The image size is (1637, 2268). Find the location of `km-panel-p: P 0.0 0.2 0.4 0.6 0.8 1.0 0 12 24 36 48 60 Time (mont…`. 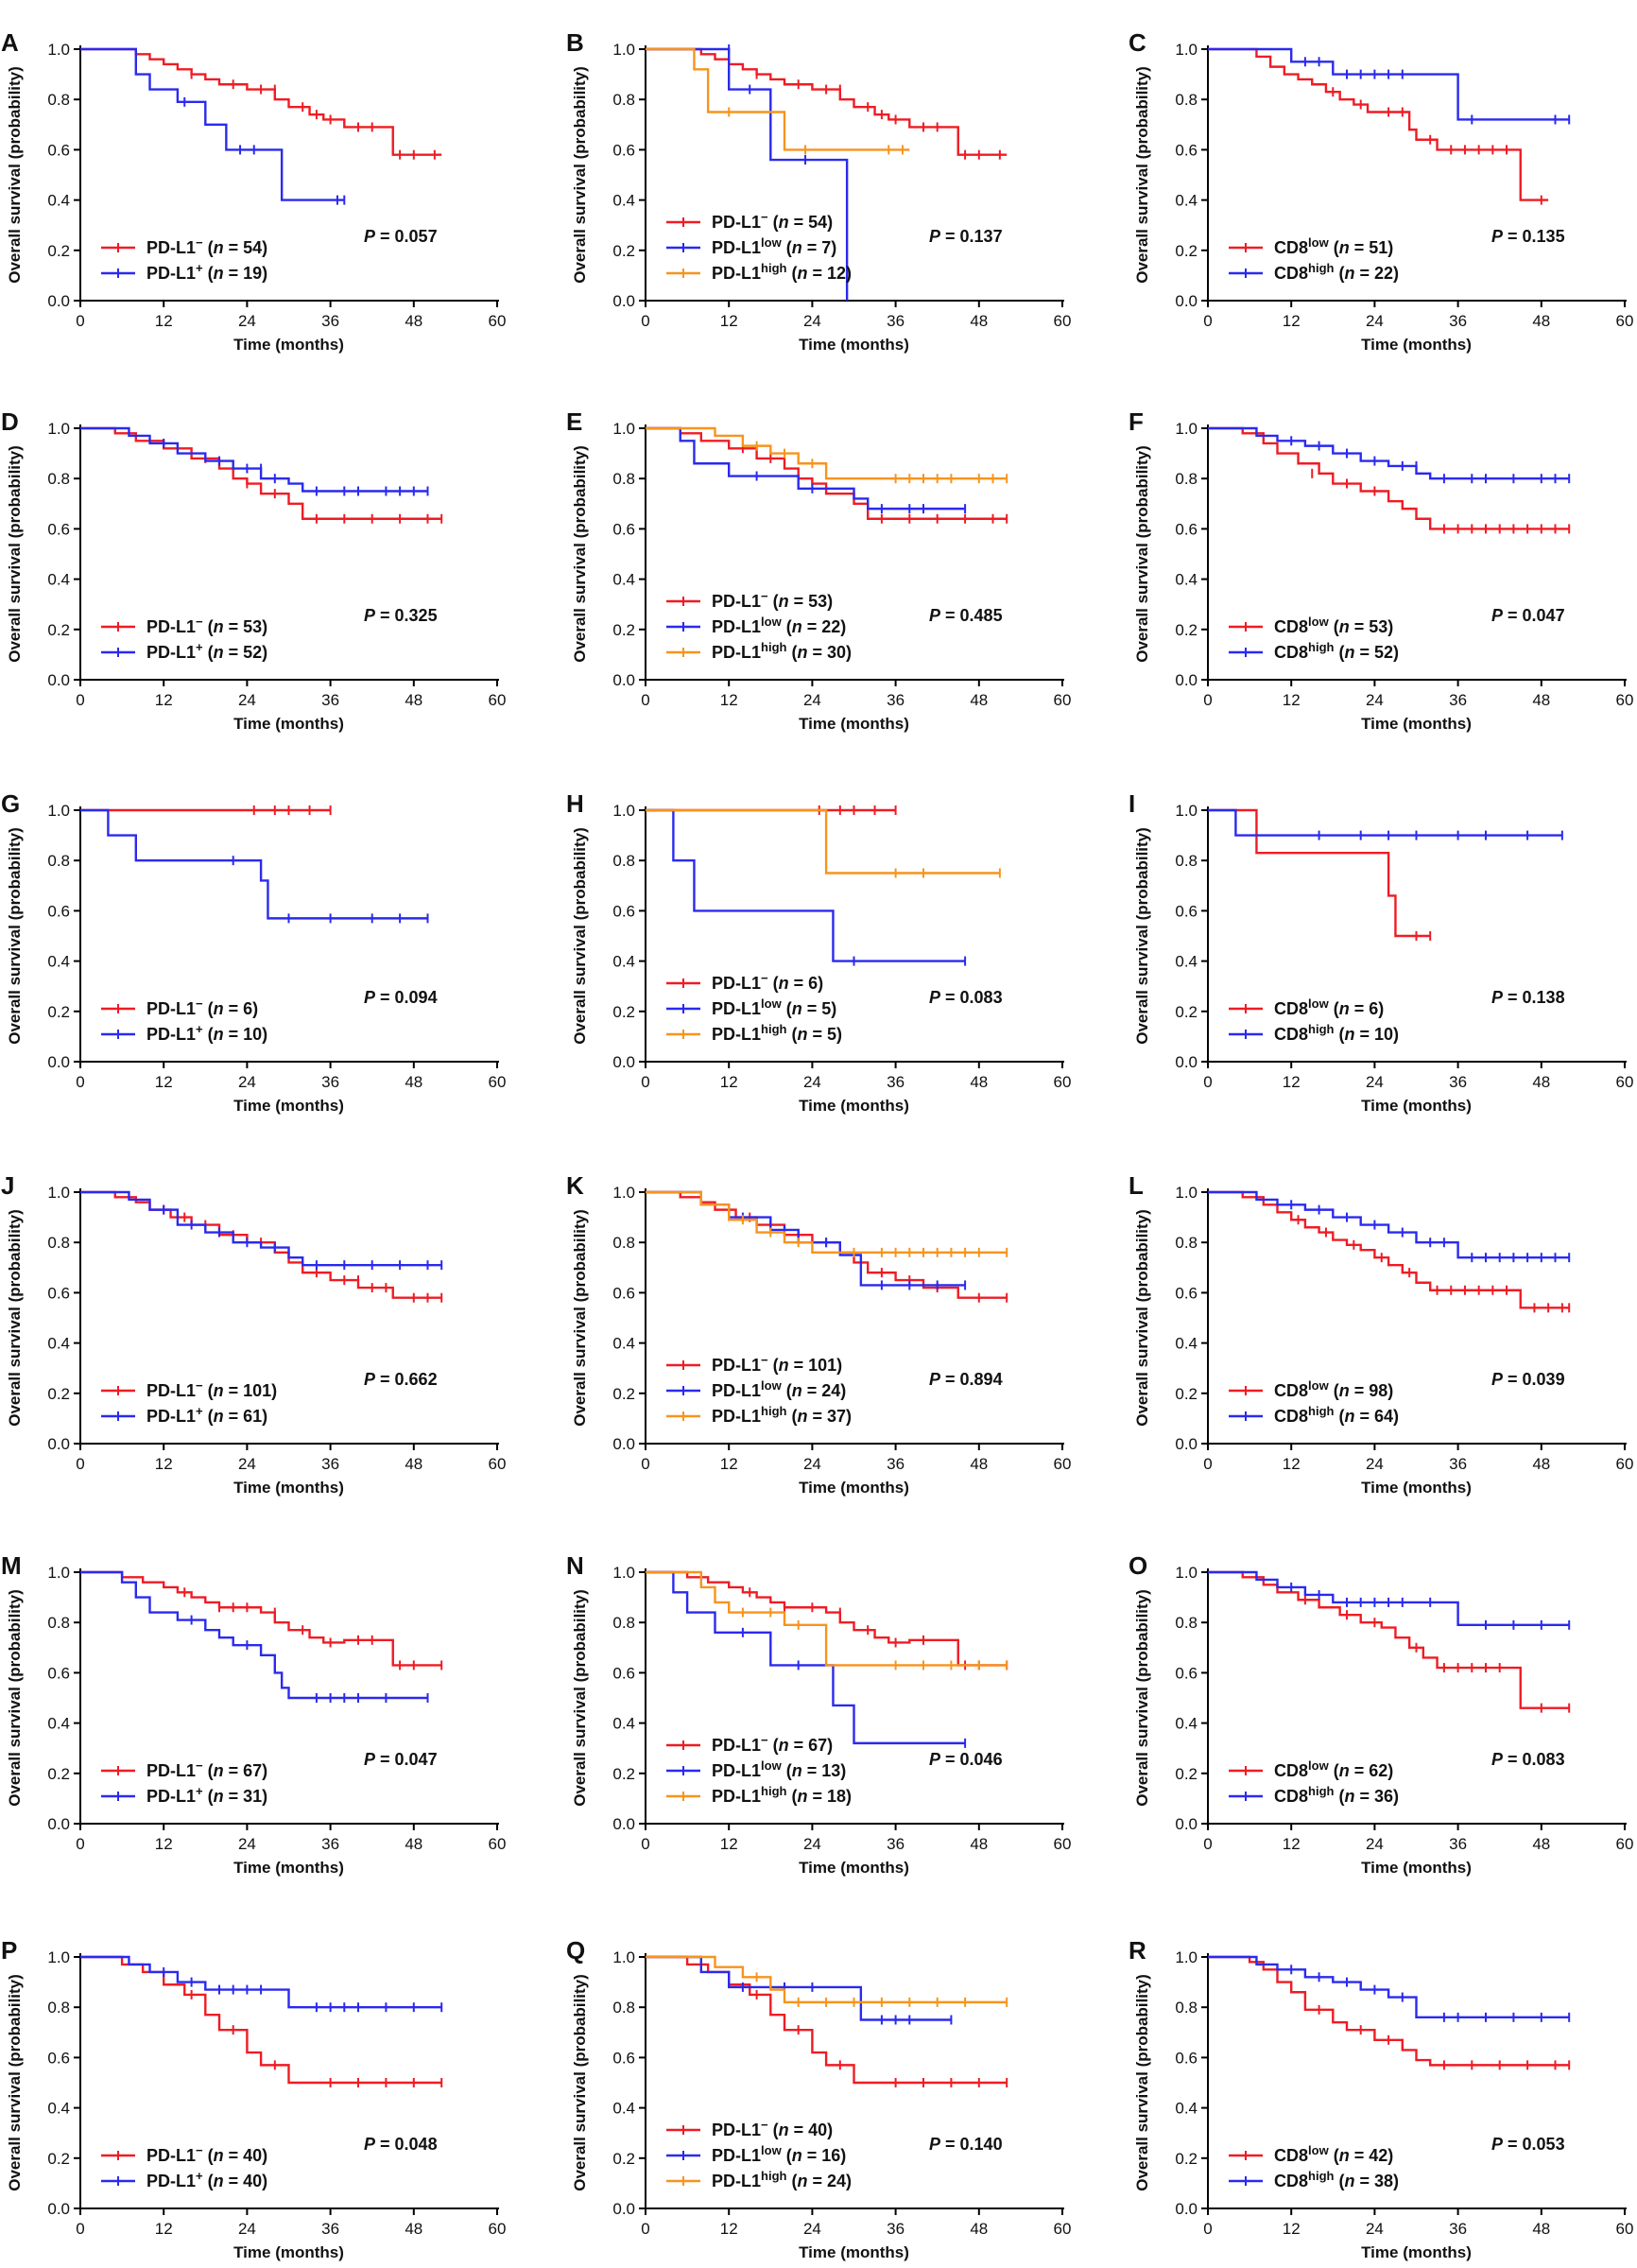

km-panel-p: P 0.0 0.2 0.4 0.6 0.8 1.0 0 12 24 36 48 60 Time (mont… is located at coordinates (253, 2098).